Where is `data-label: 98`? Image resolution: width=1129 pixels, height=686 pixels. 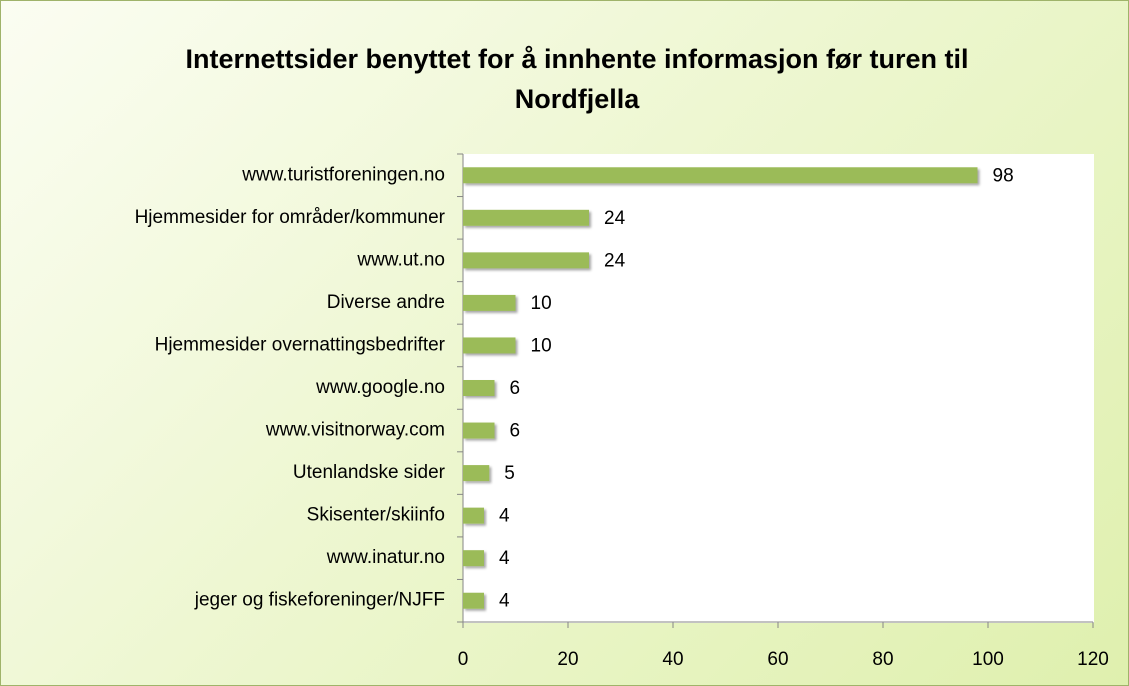
data-label: 98 is located at coordinates (1003, 175).